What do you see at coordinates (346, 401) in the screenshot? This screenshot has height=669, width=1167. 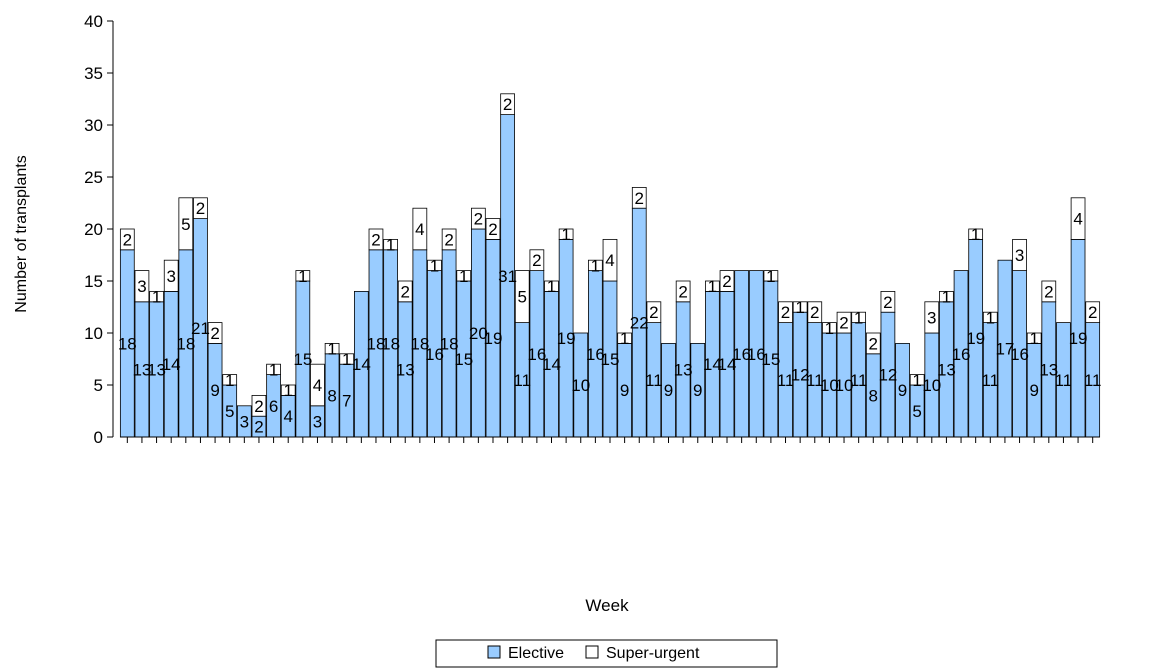 I see `bar-label-elective: 7` at bounding box center [346, 401].